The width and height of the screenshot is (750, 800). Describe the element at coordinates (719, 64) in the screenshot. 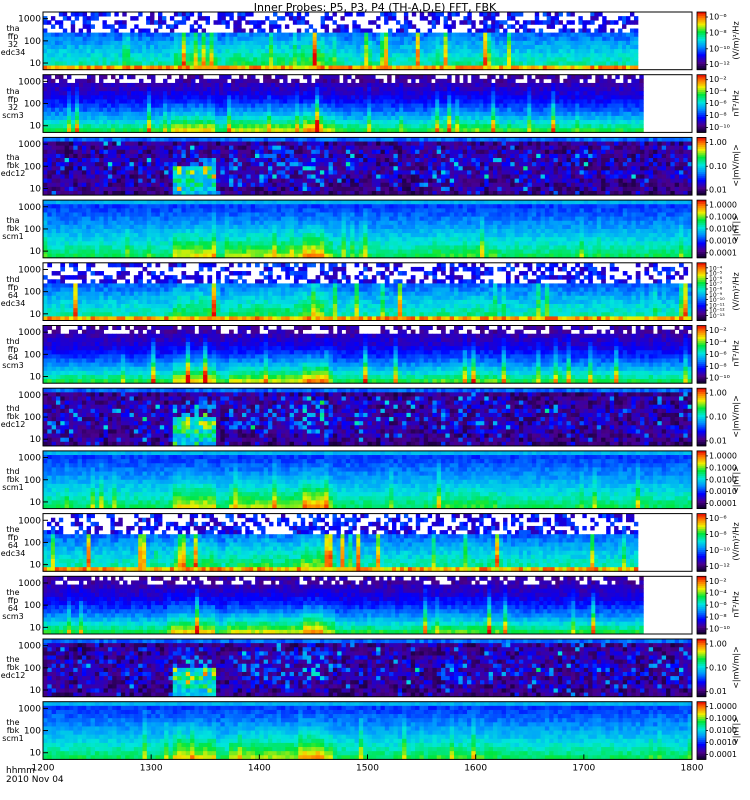

I see `colorbar-tick-label: 10⁻¹²` at that location.